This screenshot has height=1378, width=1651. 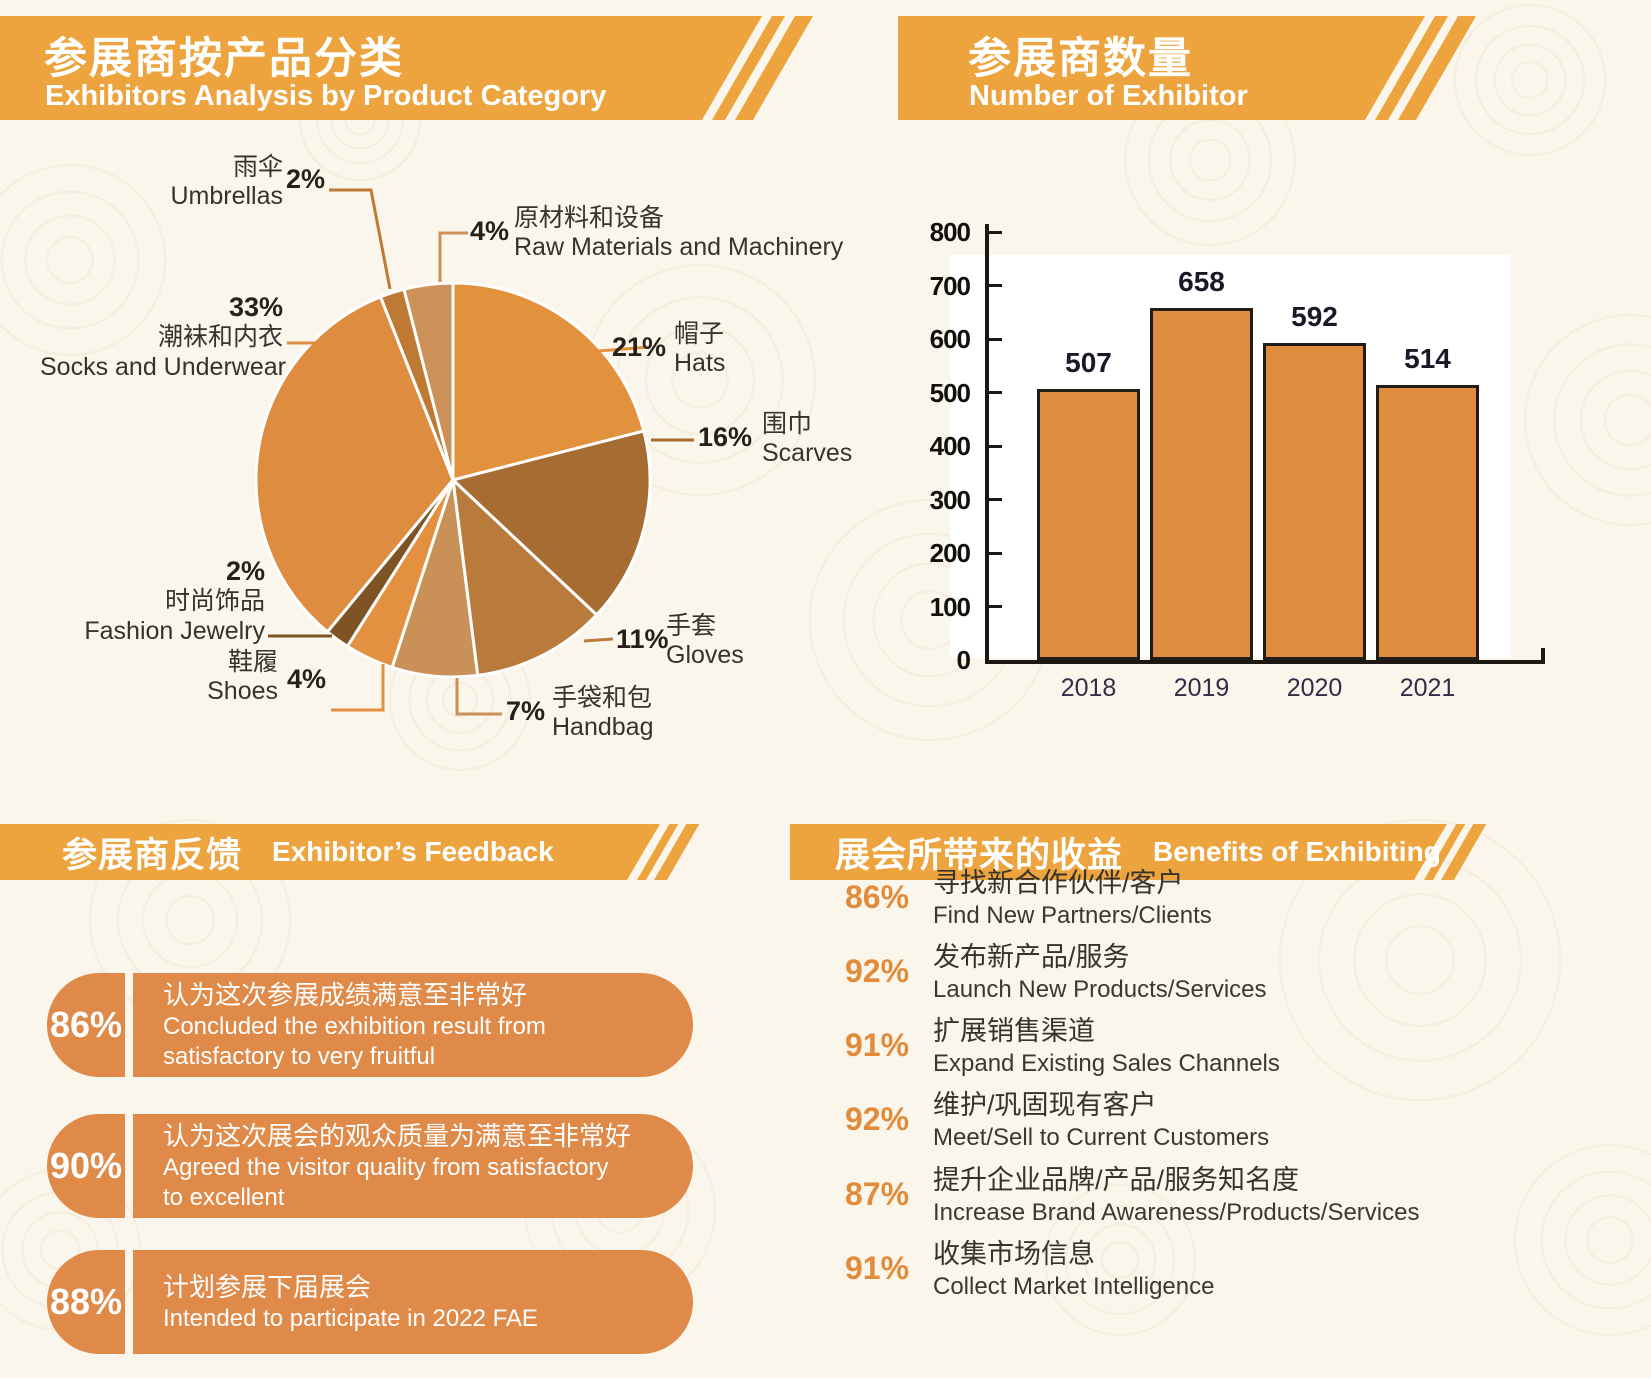 What do you see at coordinates (548, 381) in the screenshot?
I see `pie-slice-hats` at bounding box center [548, 381].